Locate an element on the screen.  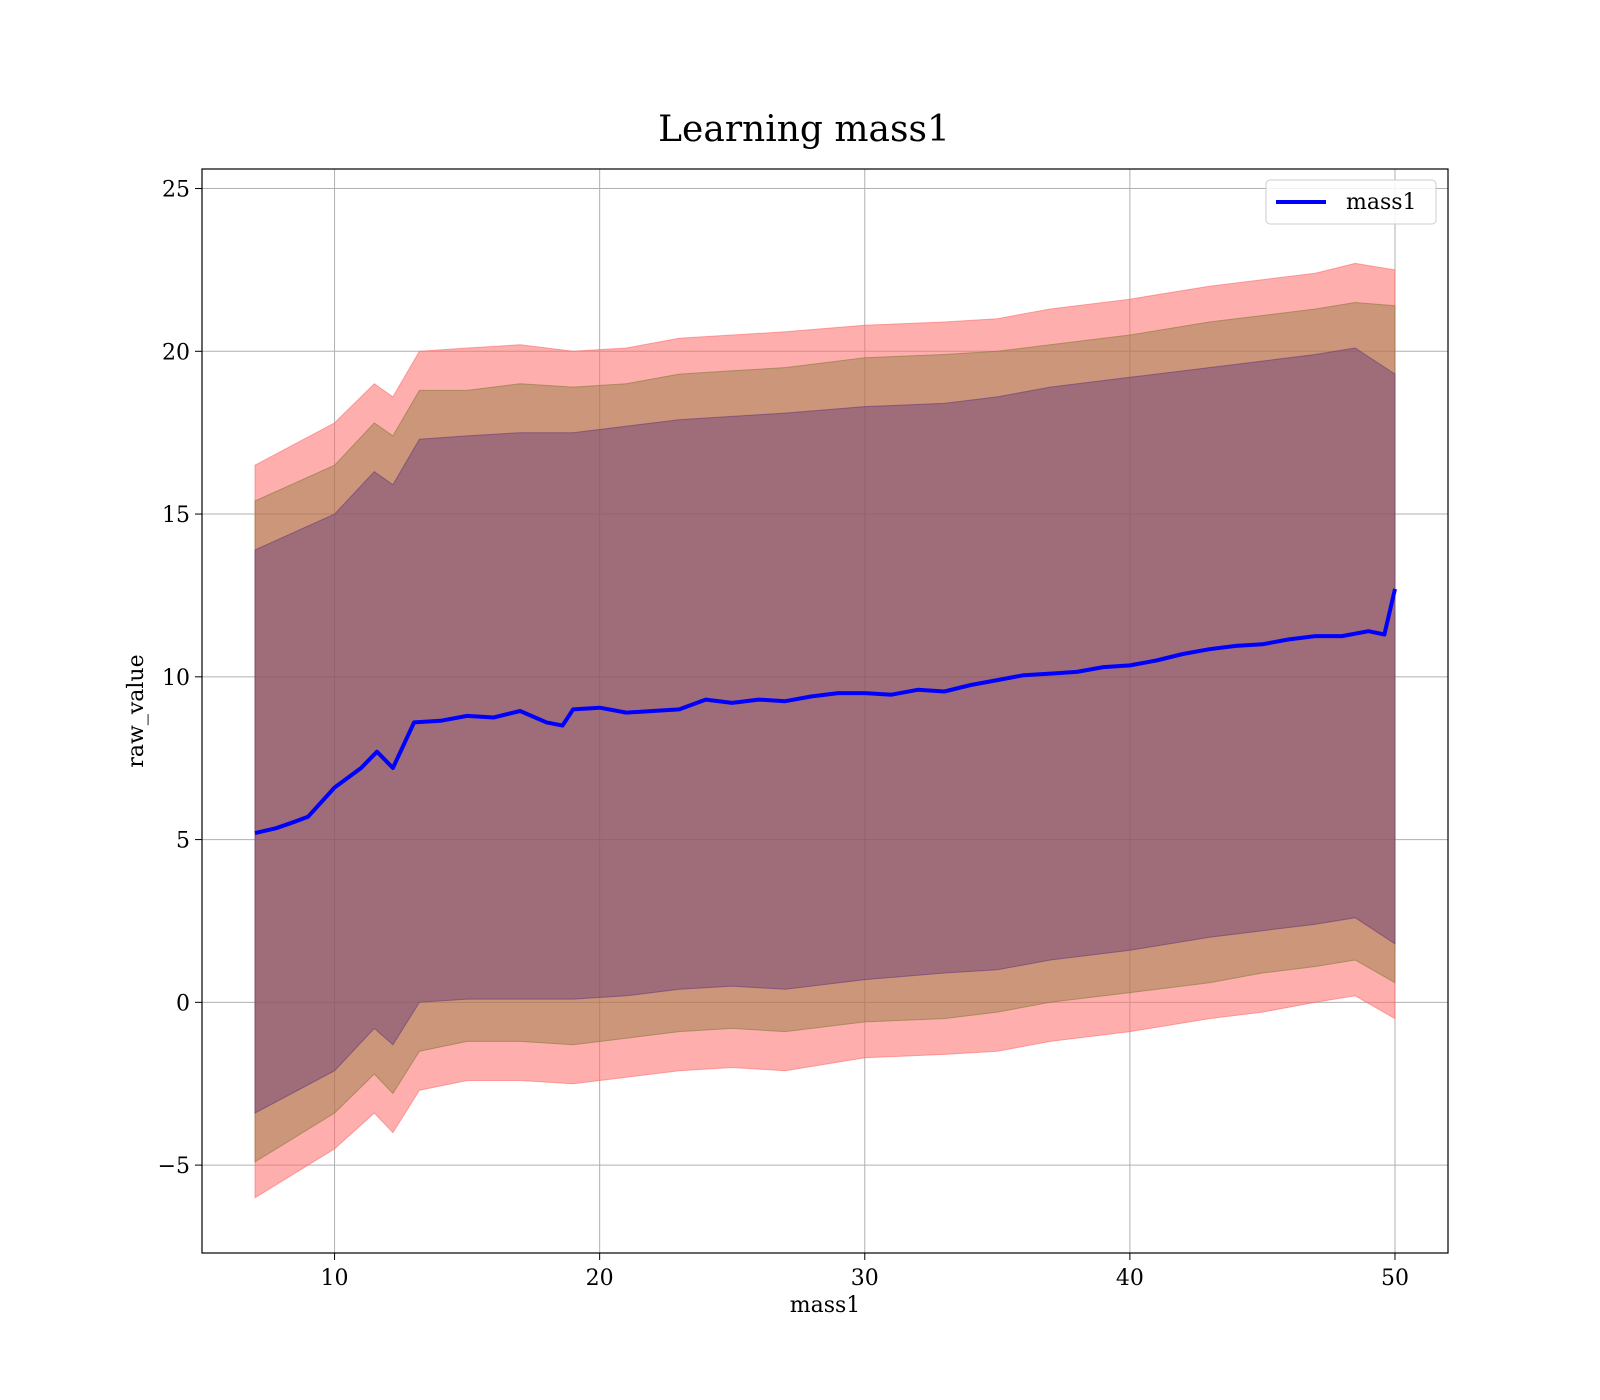
x-tick-label: 10 is located at coordinates (335, 1278).